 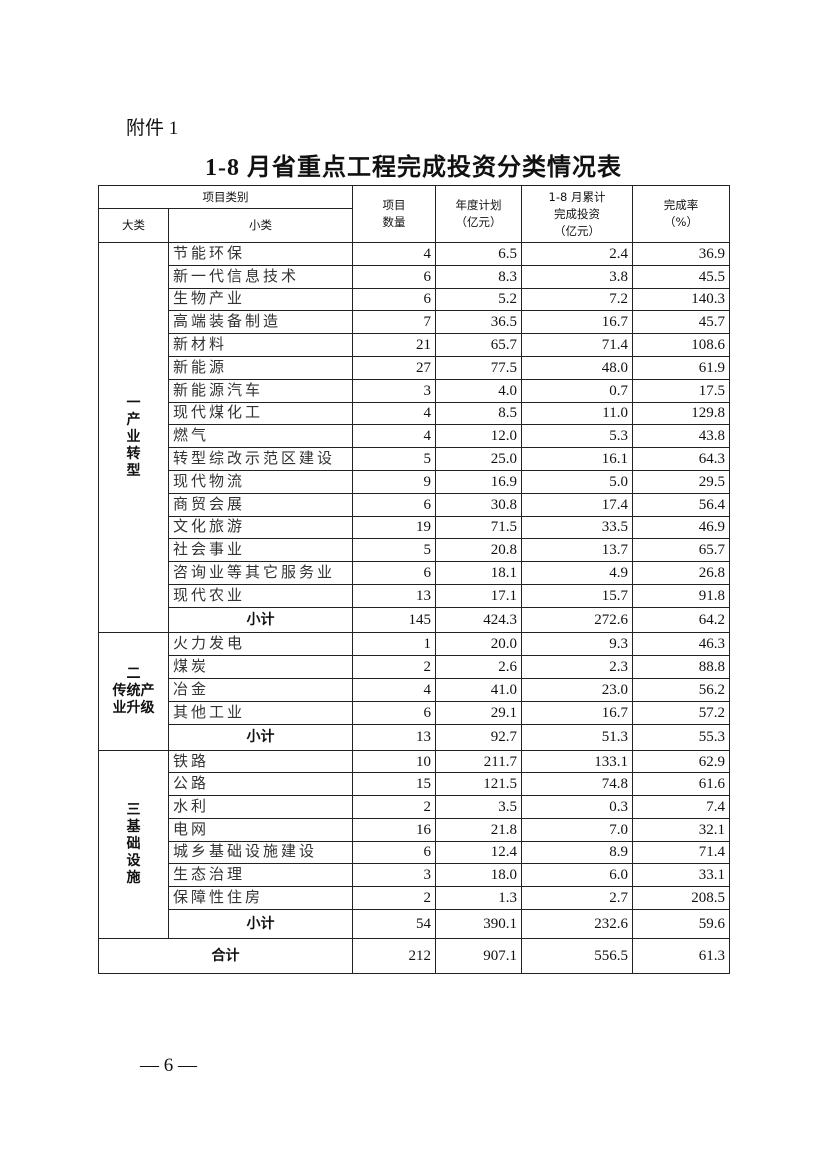 I want to click on group-name: 产业转型, so click(x=133, y=445).